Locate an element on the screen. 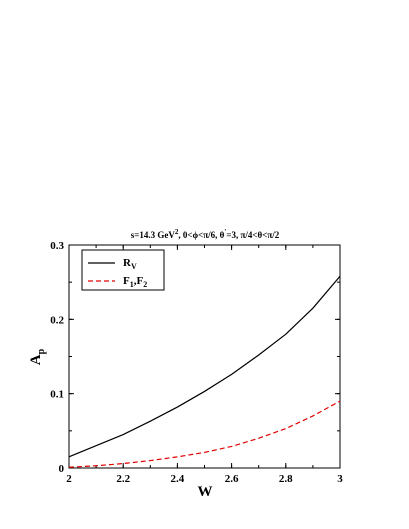 This screenshot has height=529, width=409. x-tick-label: 2.6 is located at coordinates (232, 479).